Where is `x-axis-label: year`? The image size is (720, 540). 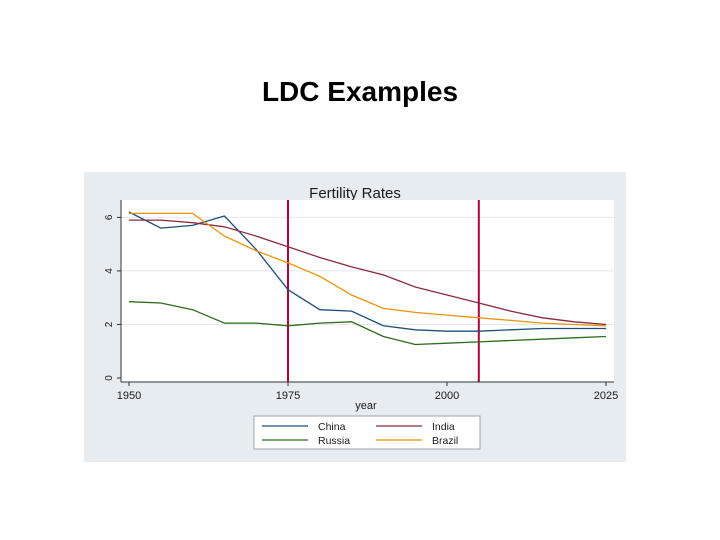
x-axis-label: year is located at coordinates (366, 406).